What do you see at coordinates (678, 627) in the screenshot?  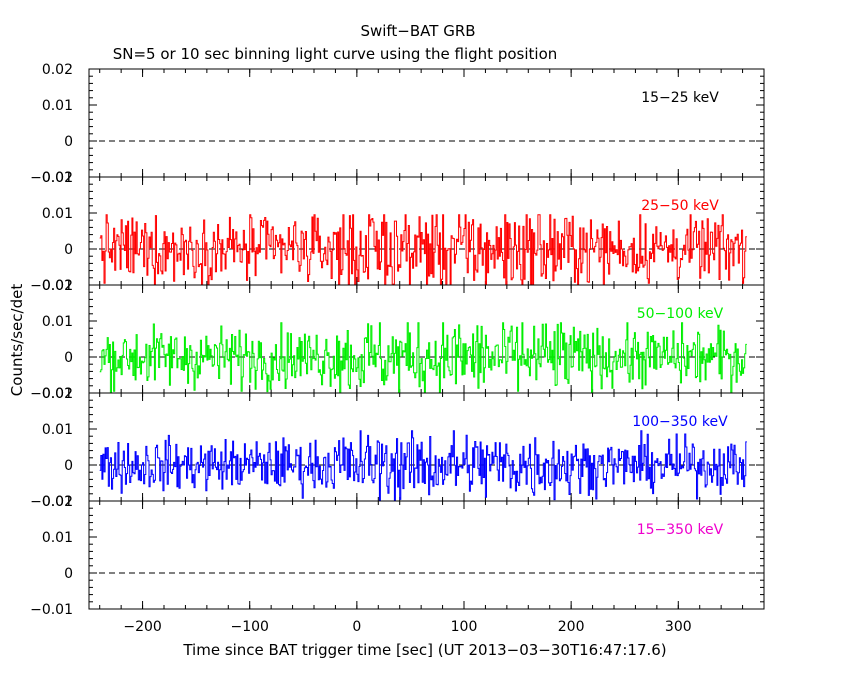 I see `x-tick-label: 300` at bounding box center [678, 627].